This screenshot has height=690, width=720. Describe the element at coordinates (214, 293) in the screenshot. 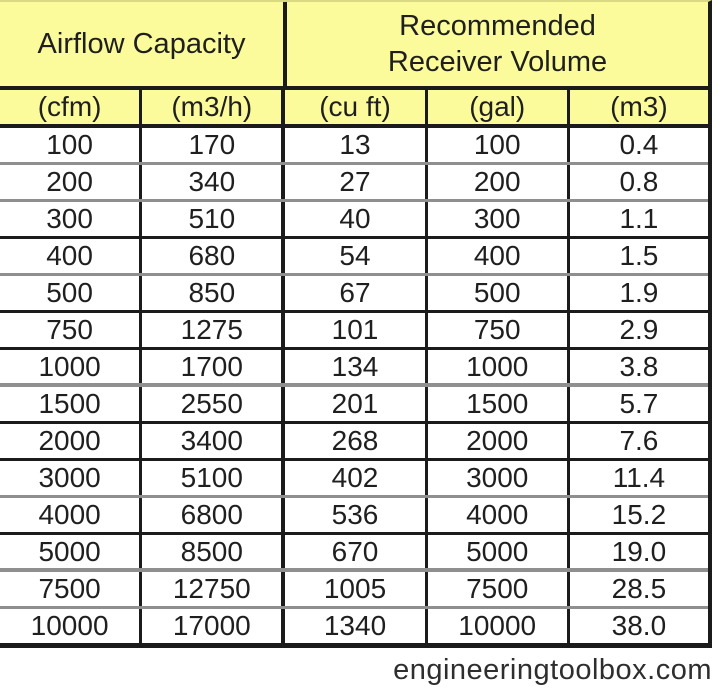

I see `table-cell: 850` at that location.